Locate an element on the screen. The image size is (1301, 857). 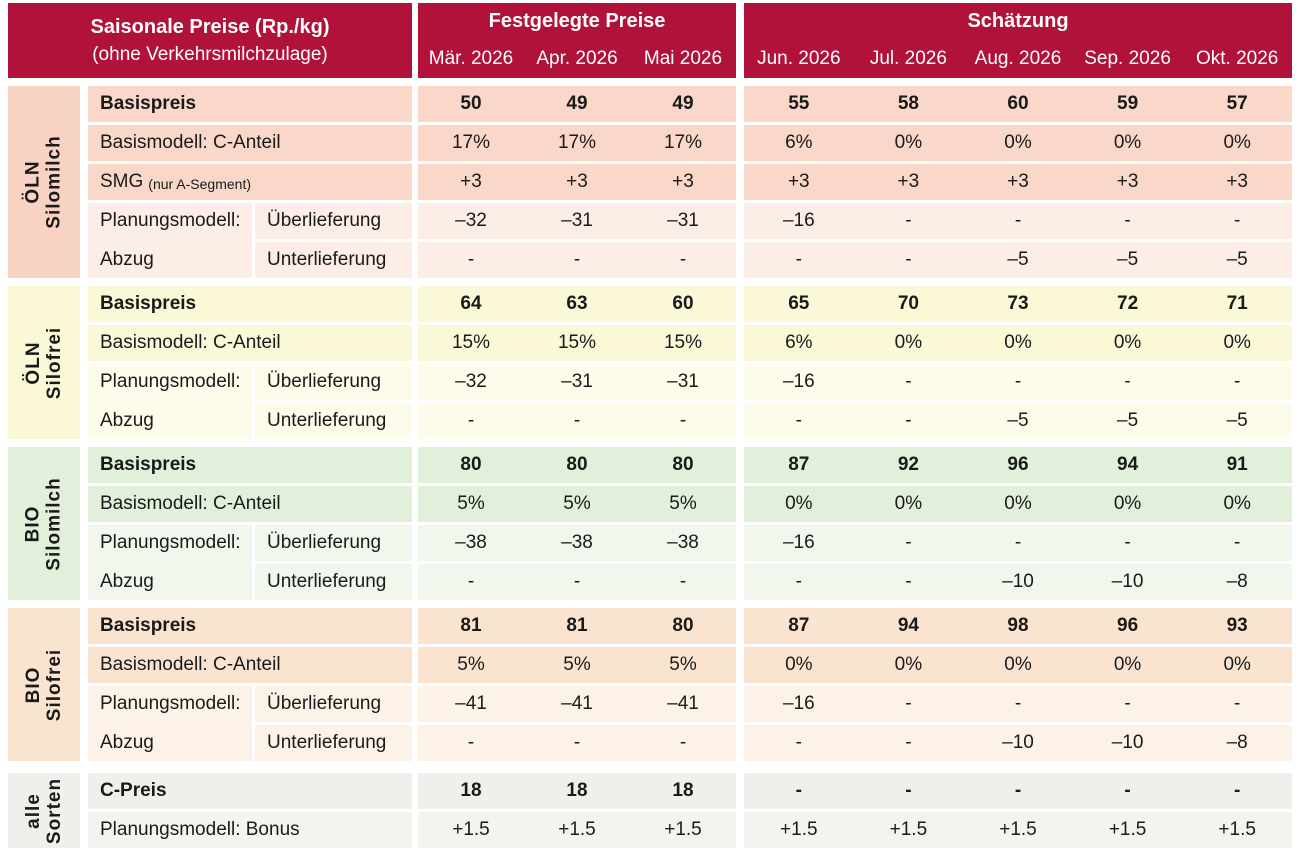
group-sidebar: BIO Silomilch is located at coordinates (44, 523).